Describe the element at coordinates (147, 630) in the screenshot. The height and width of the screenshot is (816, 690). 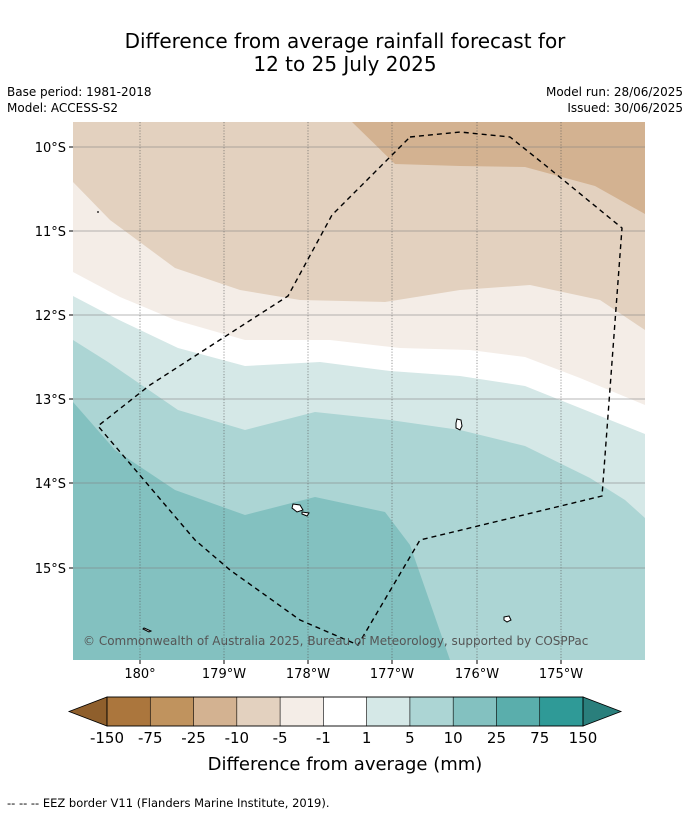
I see `island-southwest` at that location.